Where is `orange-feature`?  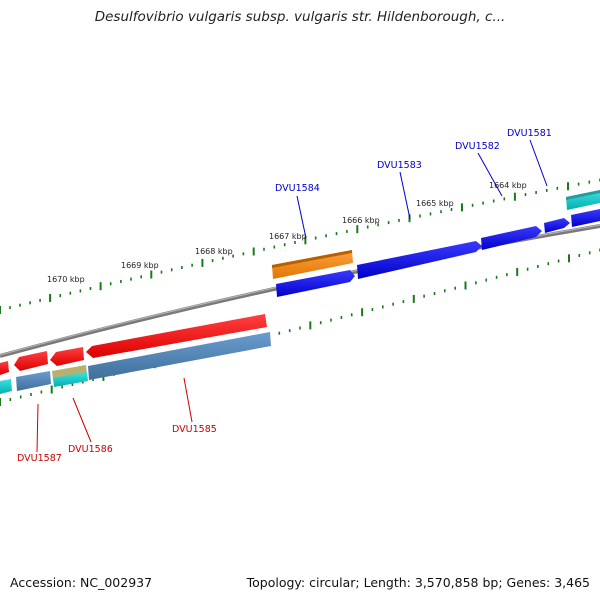 orange-feature is located at coordinates (312, 264).